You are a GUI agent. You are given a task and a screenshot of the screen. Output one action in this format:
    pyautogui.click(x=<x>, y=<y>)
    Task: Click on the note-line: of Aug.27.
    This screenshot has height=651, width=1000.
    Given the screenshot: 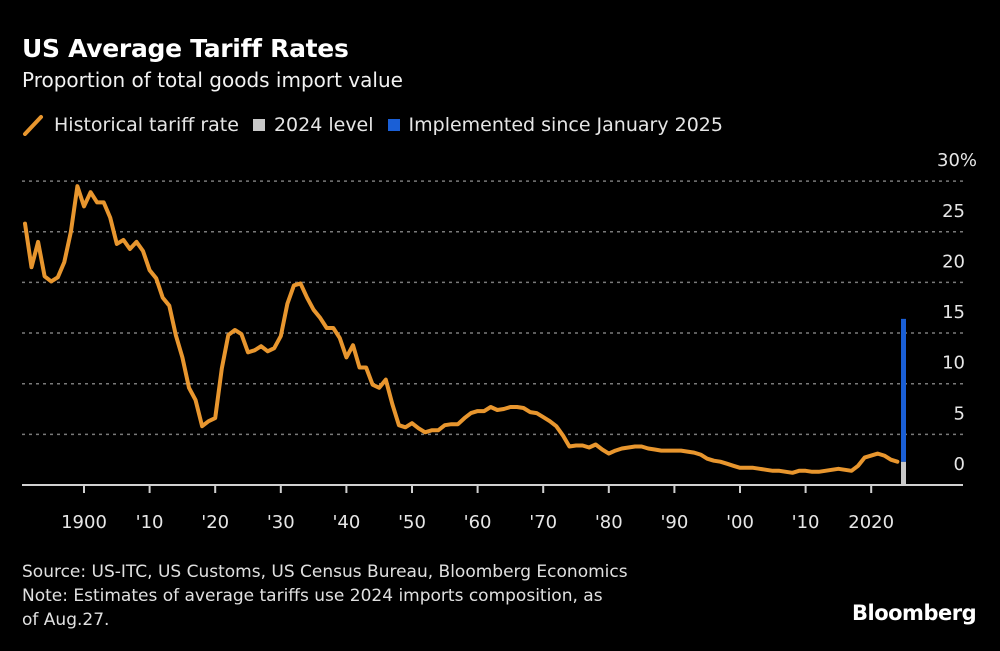 What is the action you would take?
    pyautogui.click(x=66, y=620)
    